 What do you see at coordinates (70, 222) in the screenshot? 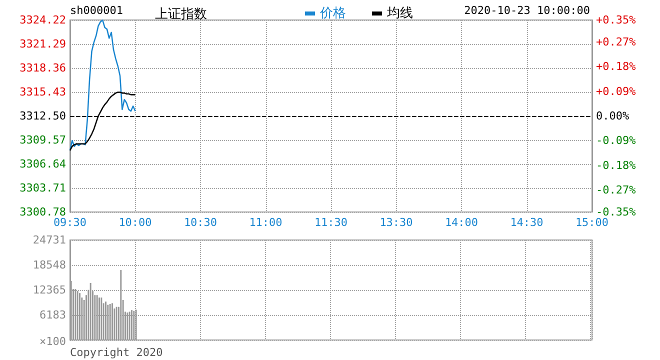
I see `x-tick-label: 09:30` at bounding box center [70, 222].